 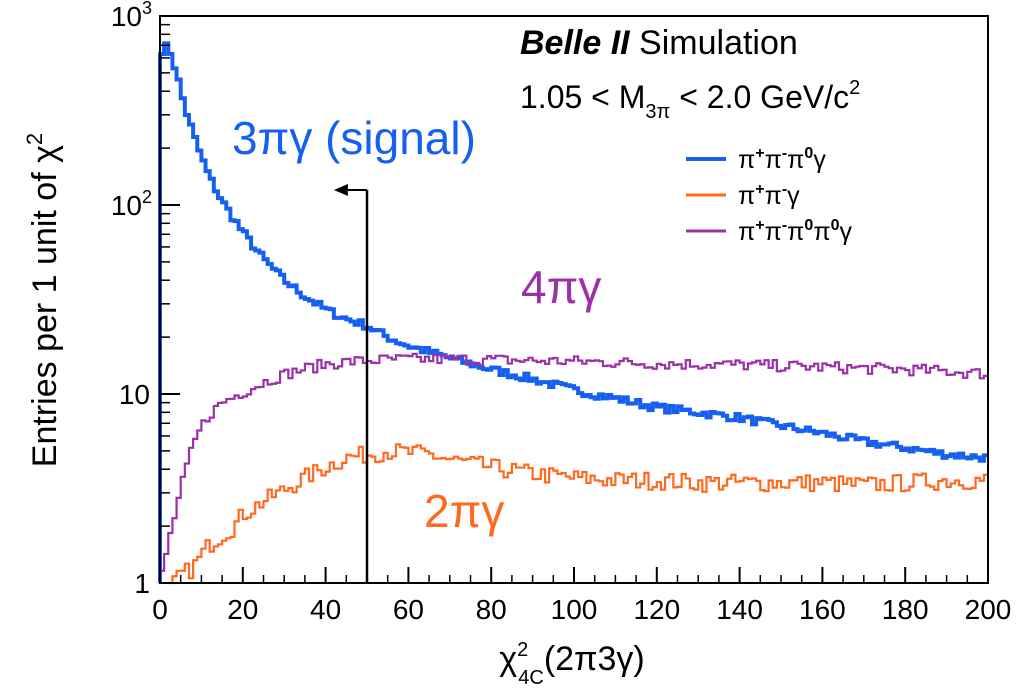 What do you see at coordinates (160, 609) in the screenshot?
I see `x-tick-label: 0` at bounding box center [160, 609].